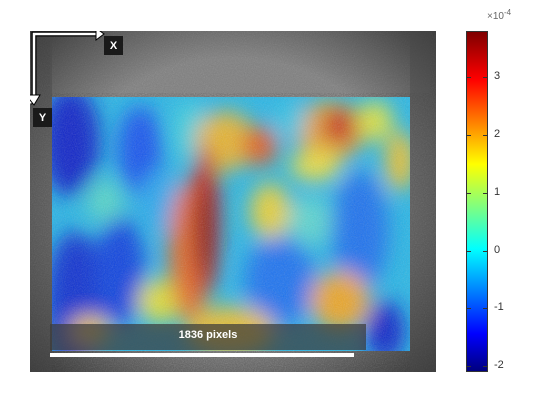 Image resolution: width=548 pixels, height=401 pixels. I want to click on colorbar-multiplier: ×10⁻⁴, so click(499, 15).